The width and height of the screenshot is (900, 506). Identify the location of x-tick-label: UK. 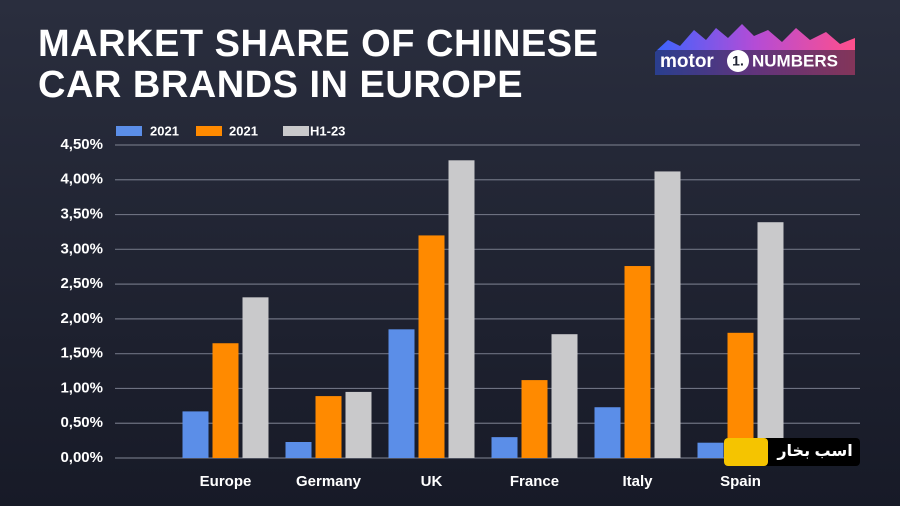
(432, 481).